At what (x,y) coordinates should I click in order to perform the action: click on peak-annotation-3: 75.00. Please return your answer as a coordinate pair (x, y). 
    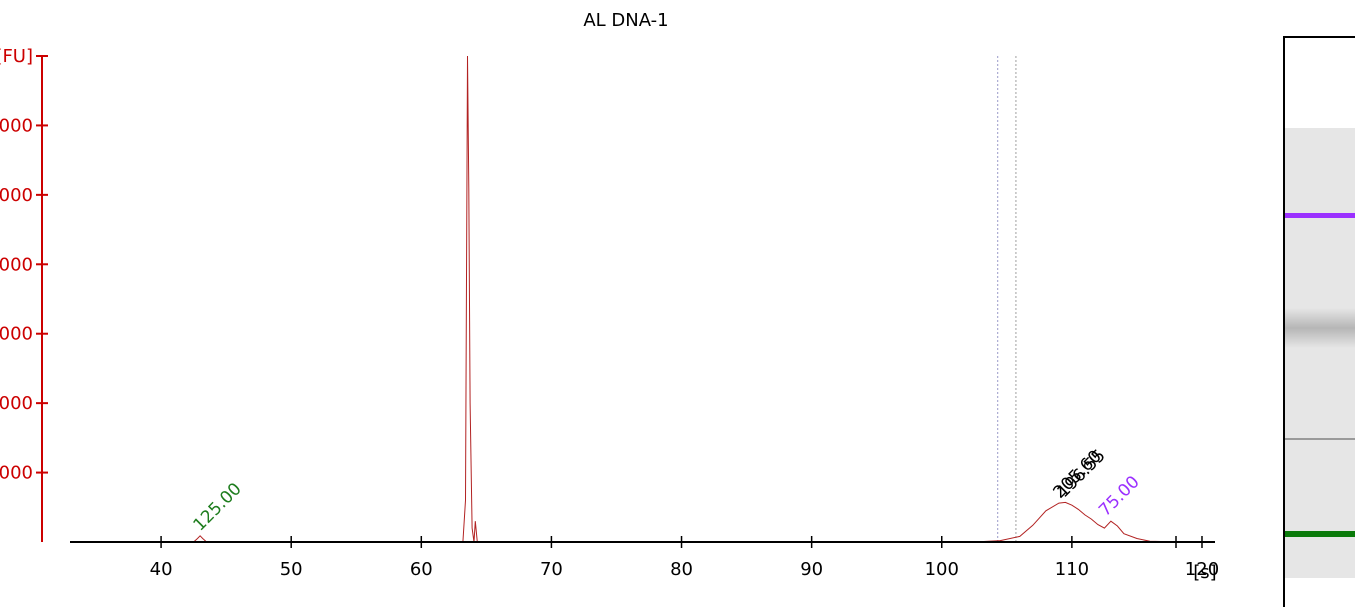
    Looking at the image, I should click on (1119, 496).